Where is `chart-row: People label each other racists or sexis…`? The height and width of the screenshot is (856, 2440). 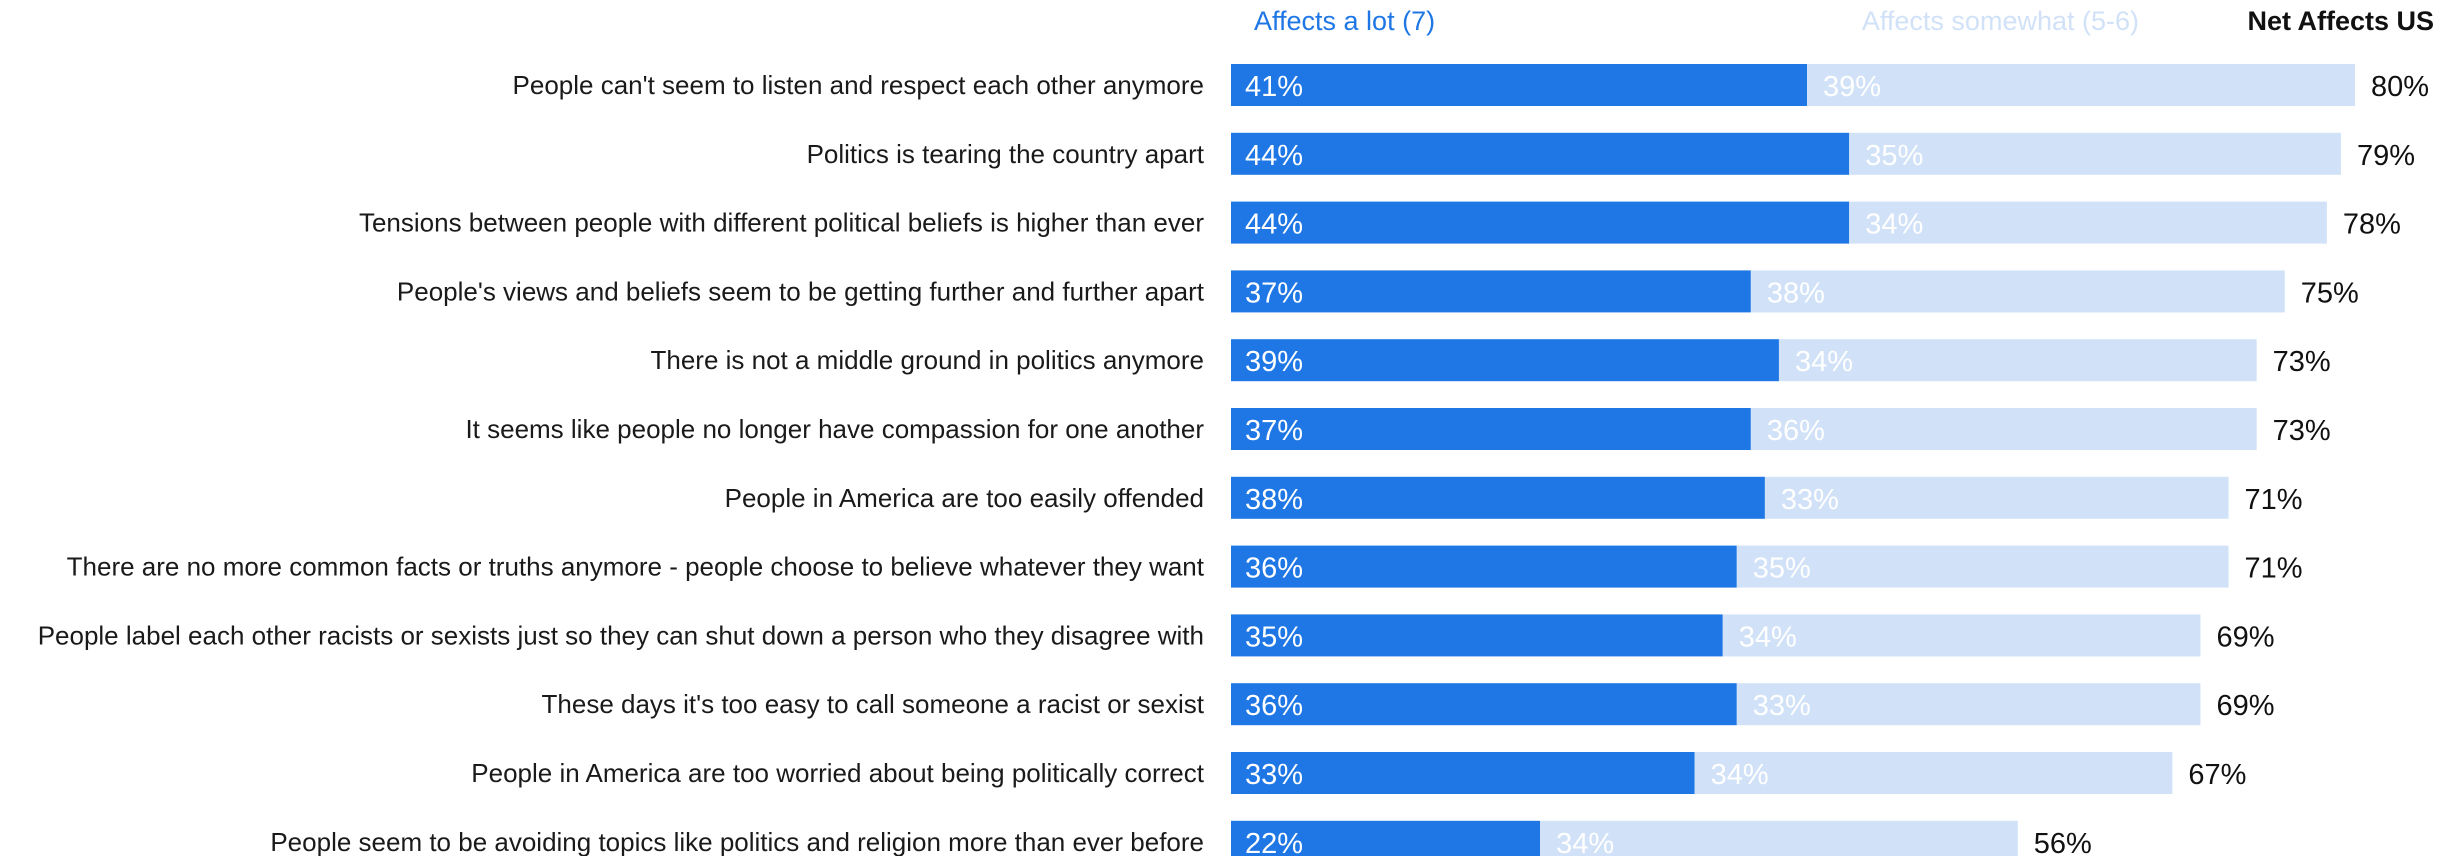 chart-row: People label each other racists or sexis… is located at coordinates (1156, 635).